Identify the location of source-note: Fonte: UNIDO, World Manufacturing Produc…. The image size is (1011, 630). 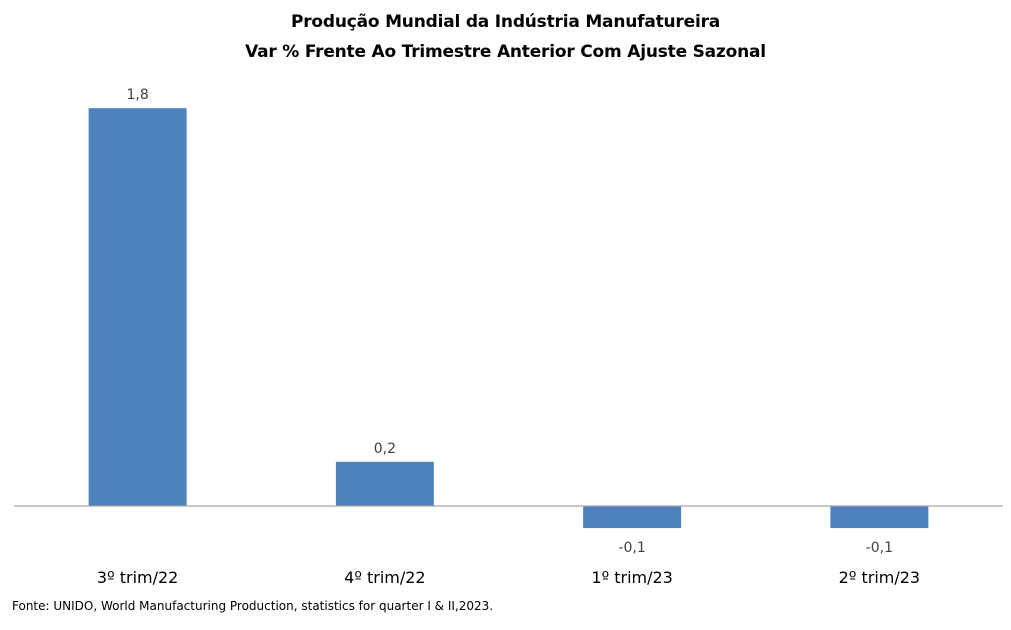
(253, 606).